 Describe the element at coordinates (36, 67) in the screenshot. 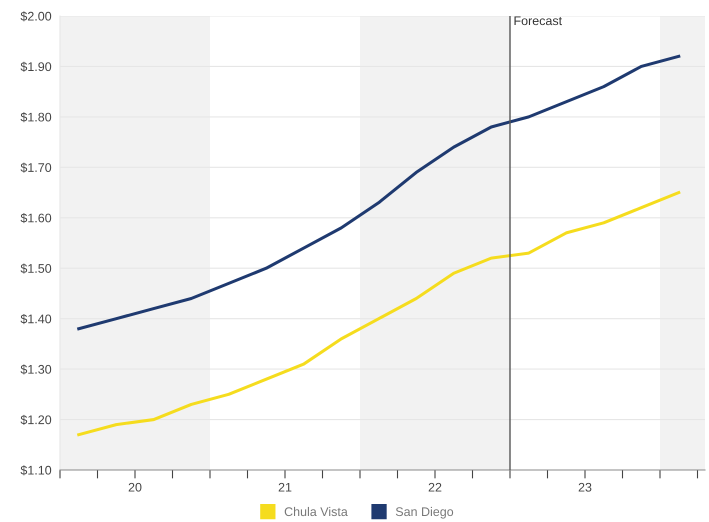

I see `y-tick-label: $1.90` at that location.